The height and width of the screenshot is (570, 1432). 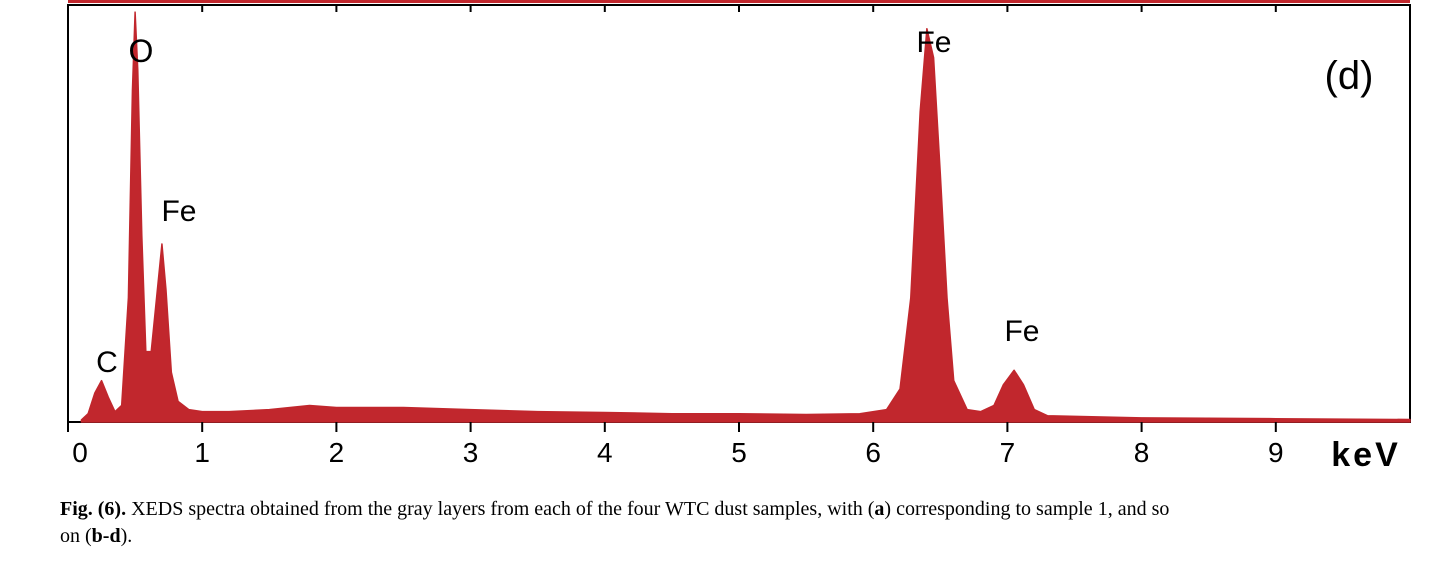 What do you see at coordinates (93, 509) in the screenshot?
I see `caption-run: Fig. (6).` at bounding box center [93, 509].